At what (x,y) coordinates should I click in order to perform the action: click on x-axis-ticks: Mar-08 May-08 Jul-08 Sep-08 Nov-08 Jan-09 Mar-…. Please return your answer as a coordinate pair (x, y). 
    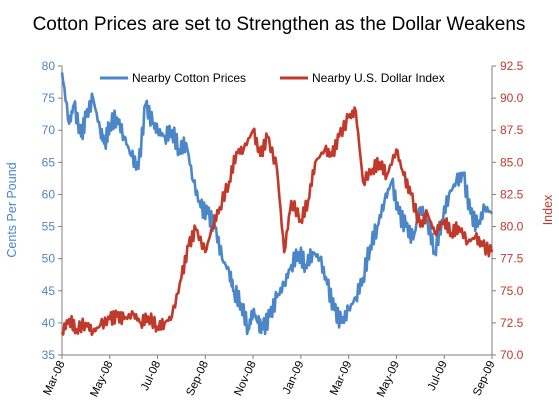
    Looking at the image, I should click on (269, 377).